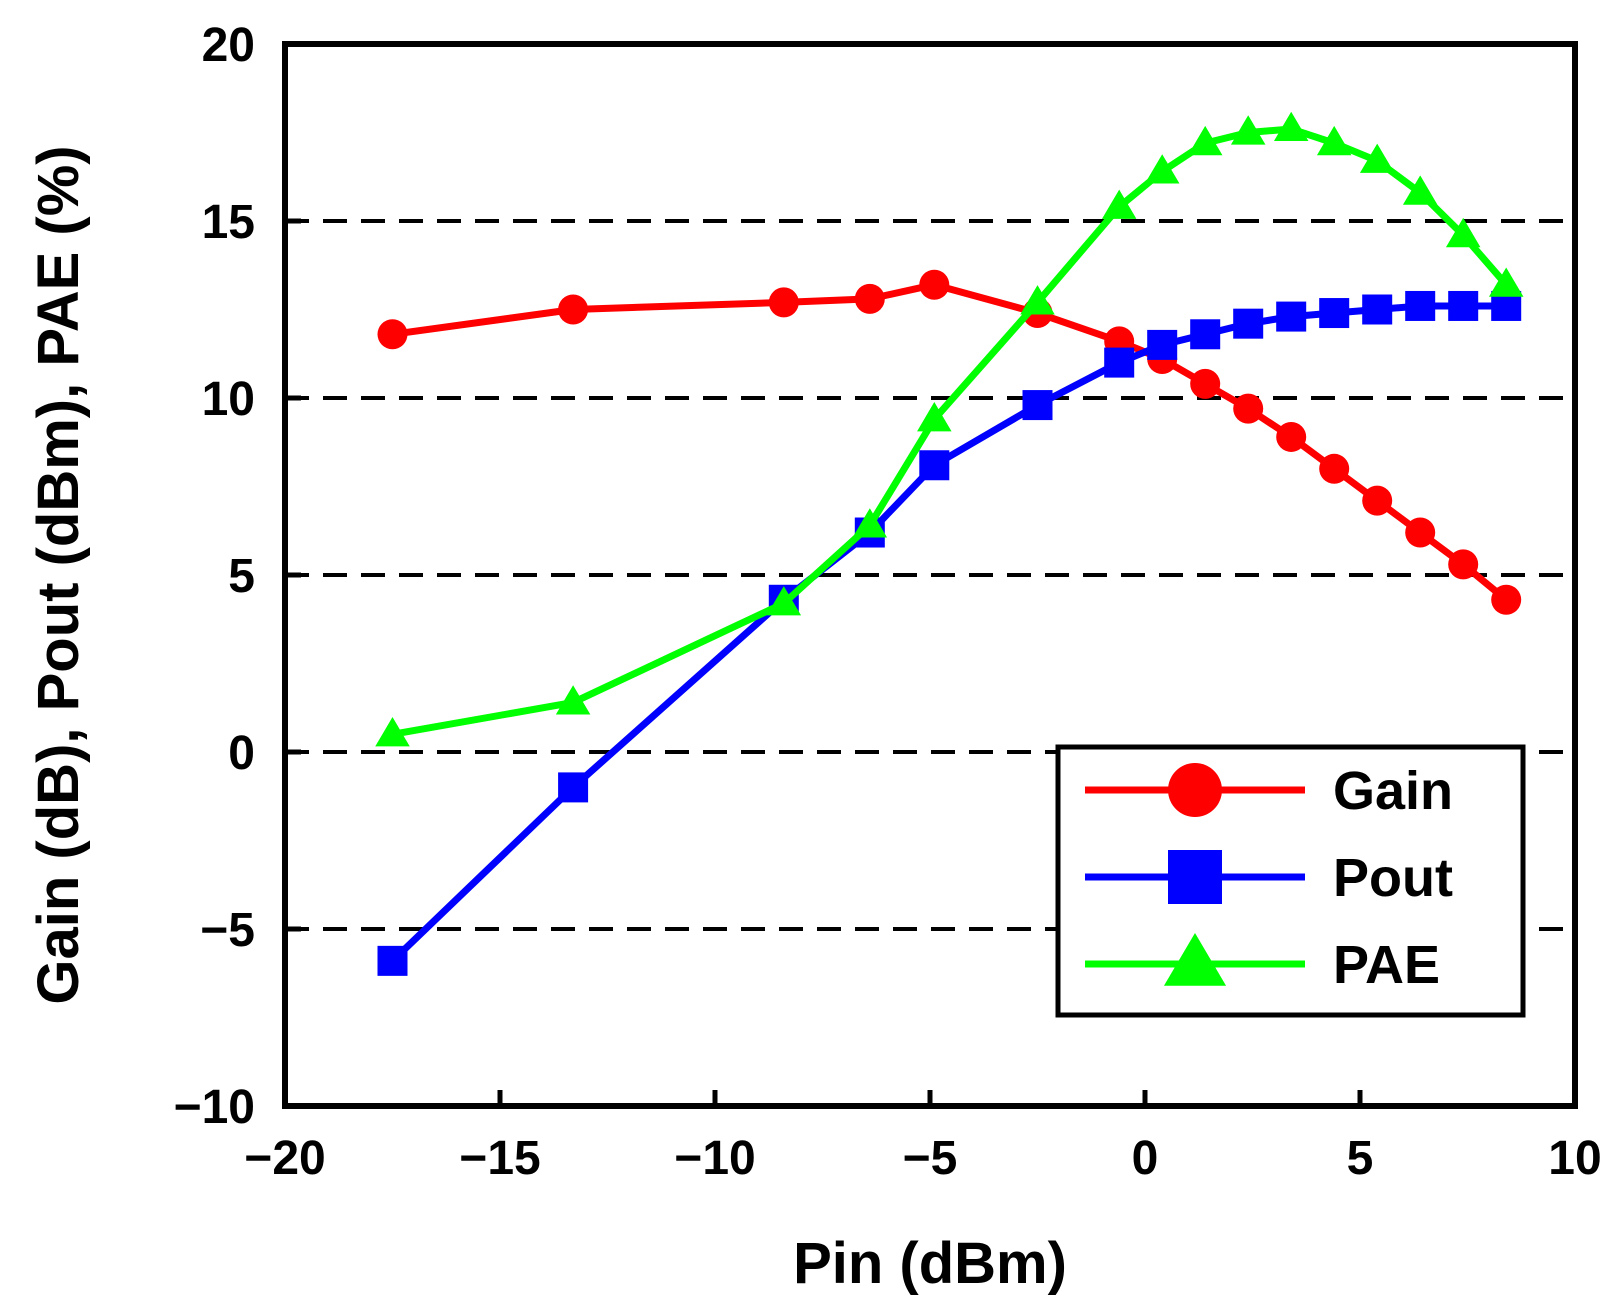  Describe the element at coordinates (714, 1158) in the screenshot. I see `x-tick-label: −10` at that location.